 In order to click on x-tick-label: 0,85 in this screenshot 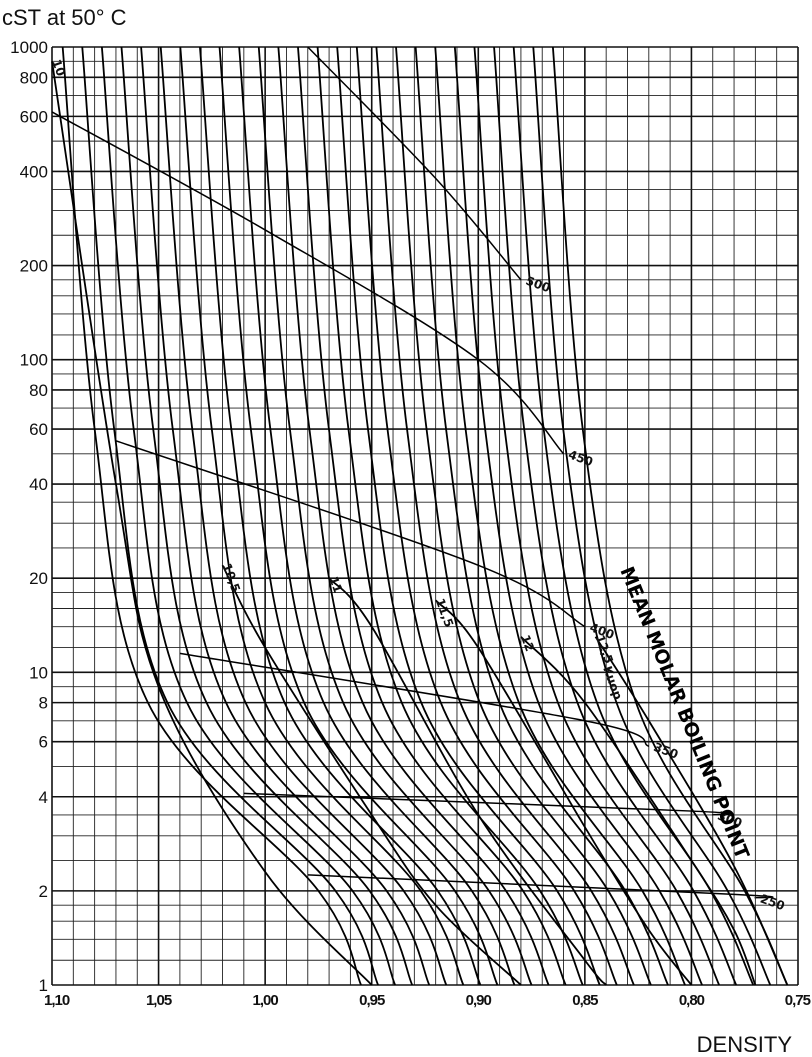, I will do `click(585, 1000)`.